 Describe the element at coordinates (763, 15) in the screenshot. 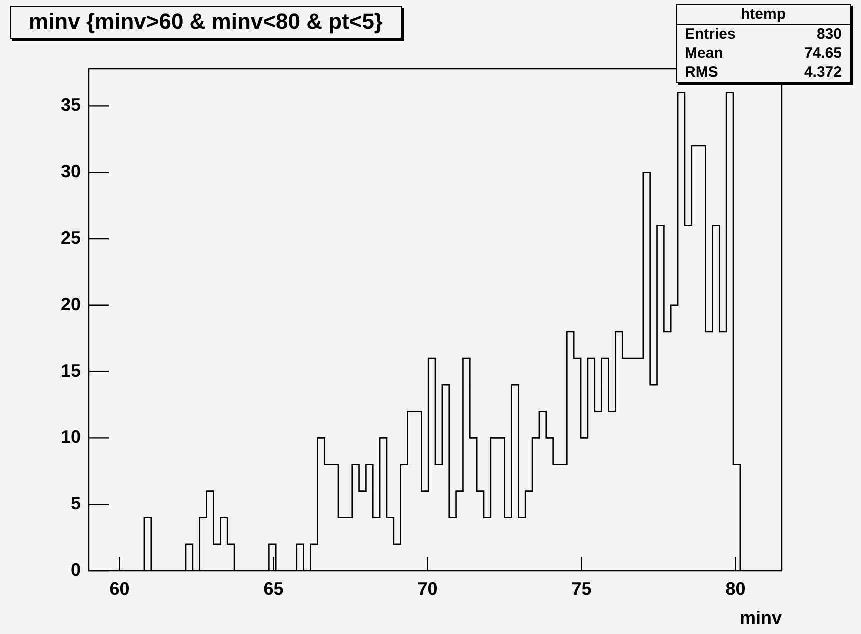

I see `text: htemp` at that location.